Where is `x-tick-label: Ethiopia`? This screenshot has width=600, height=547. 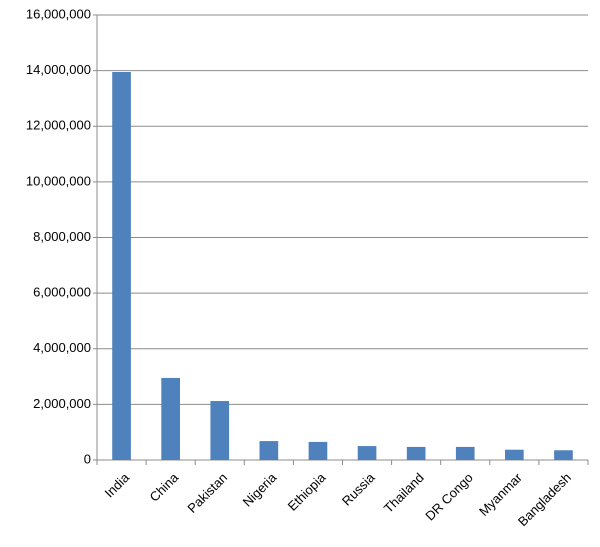 x-tick-label: Ethiopia is located at coordinates (307, 491).